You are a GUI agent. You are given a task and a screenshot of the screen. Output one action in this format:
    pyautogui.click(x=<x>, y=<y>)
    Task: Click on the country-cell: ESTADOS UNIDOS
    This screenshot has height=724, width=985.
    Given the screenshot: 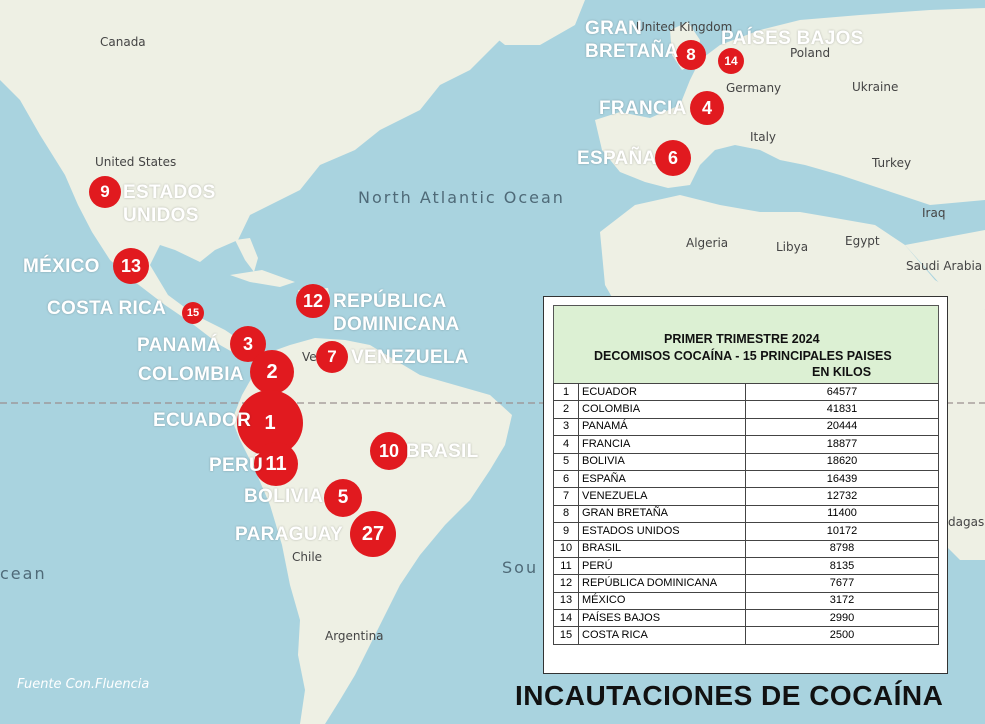 What is the action you would take?
    pyautogui.click(x=662, y=531)
    